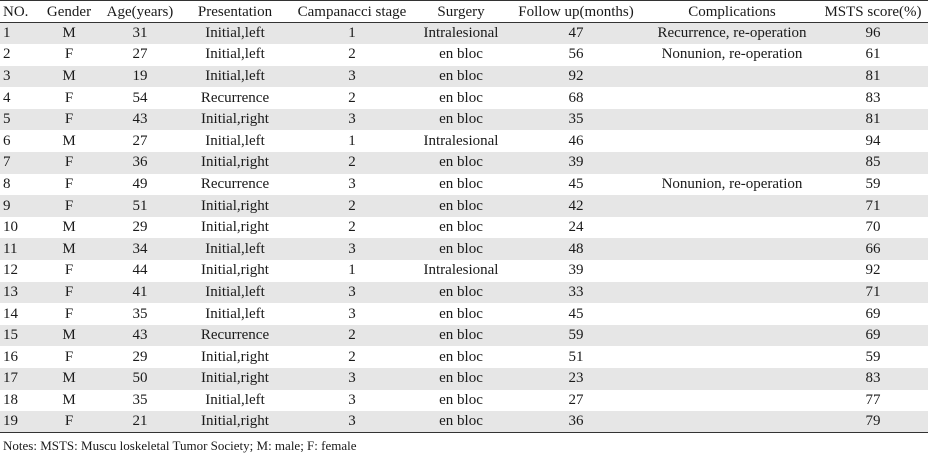  I want to click on table-row: 16 F 29 Initial,right 2 en bloc 51 59, so click(464, 357).